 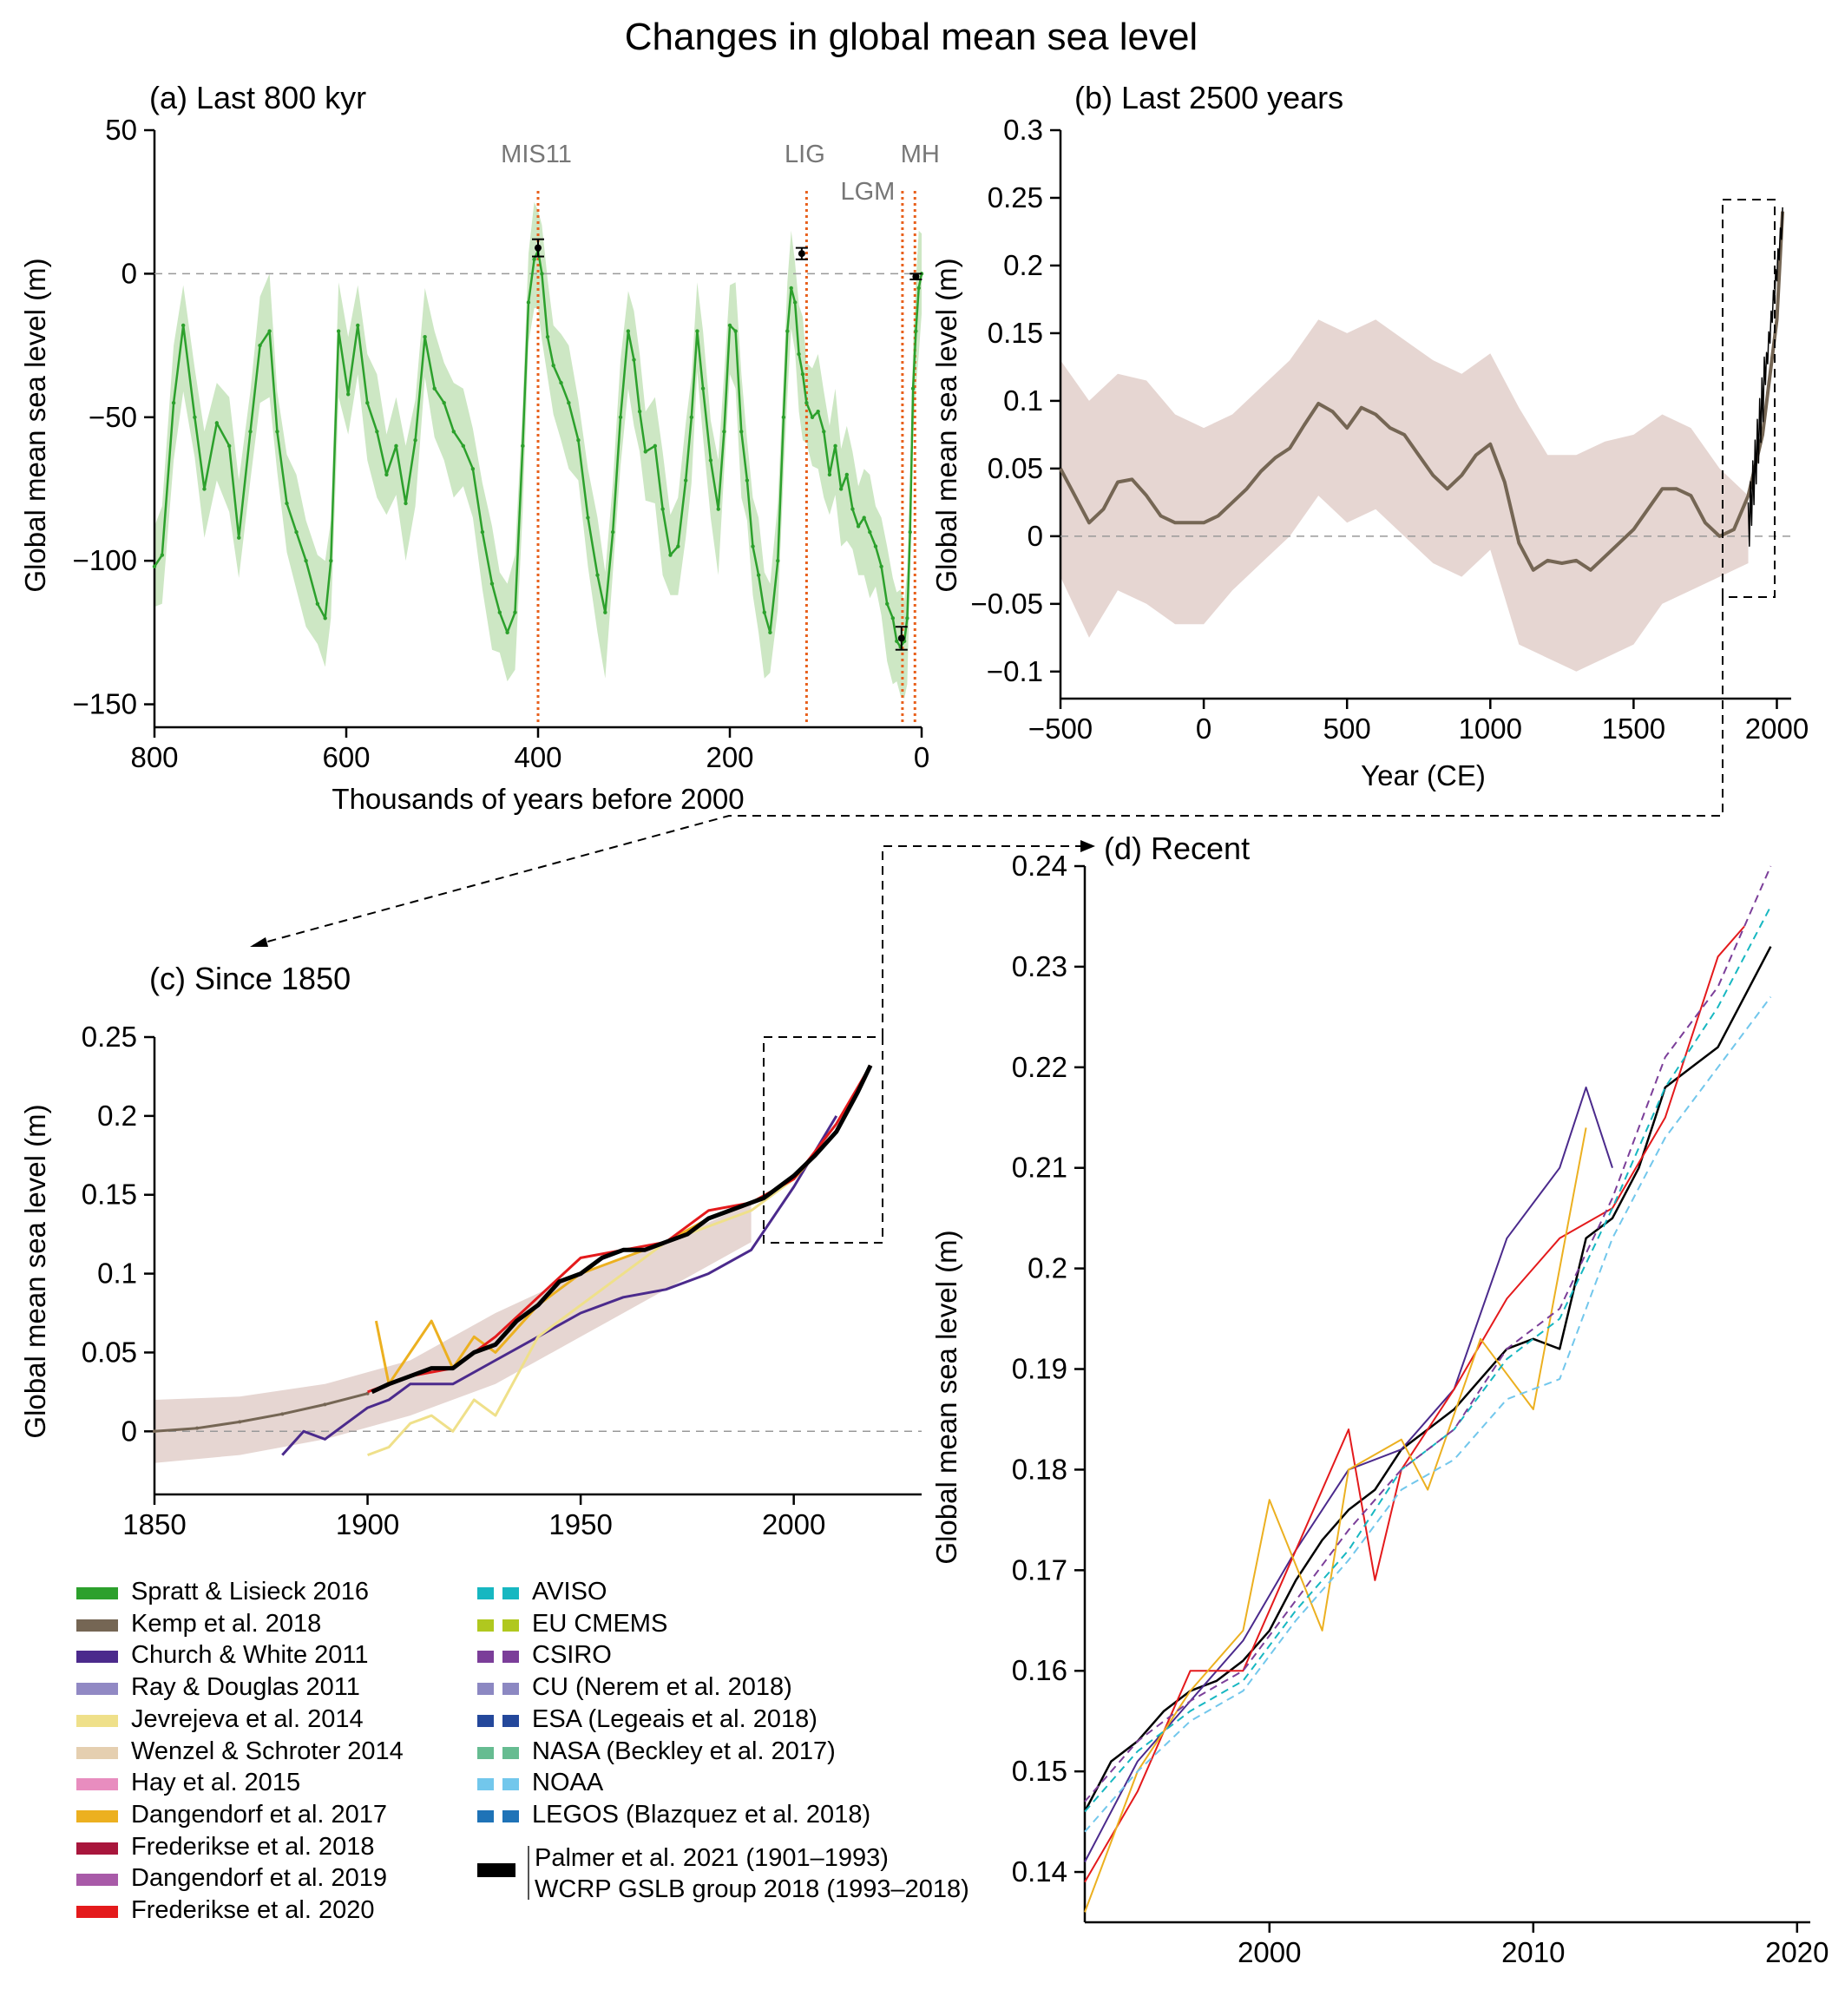 What do you see at coordinates (113, 417) in the screenshot?
I see `panel-a-y-tick-label: −50` at bounding box center [113, 417].